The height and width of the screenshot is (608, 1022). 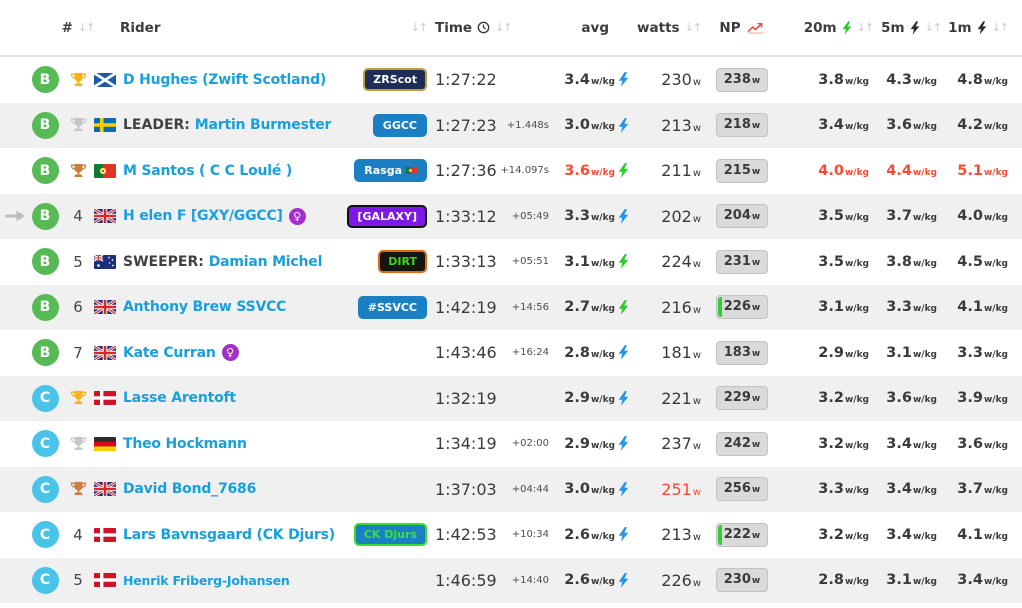 What do you see at coordinates (205, 307) in the screenshot?
I see `rider-name-link: Anthony Brew SSVCC` at bounding box center [205, 307].